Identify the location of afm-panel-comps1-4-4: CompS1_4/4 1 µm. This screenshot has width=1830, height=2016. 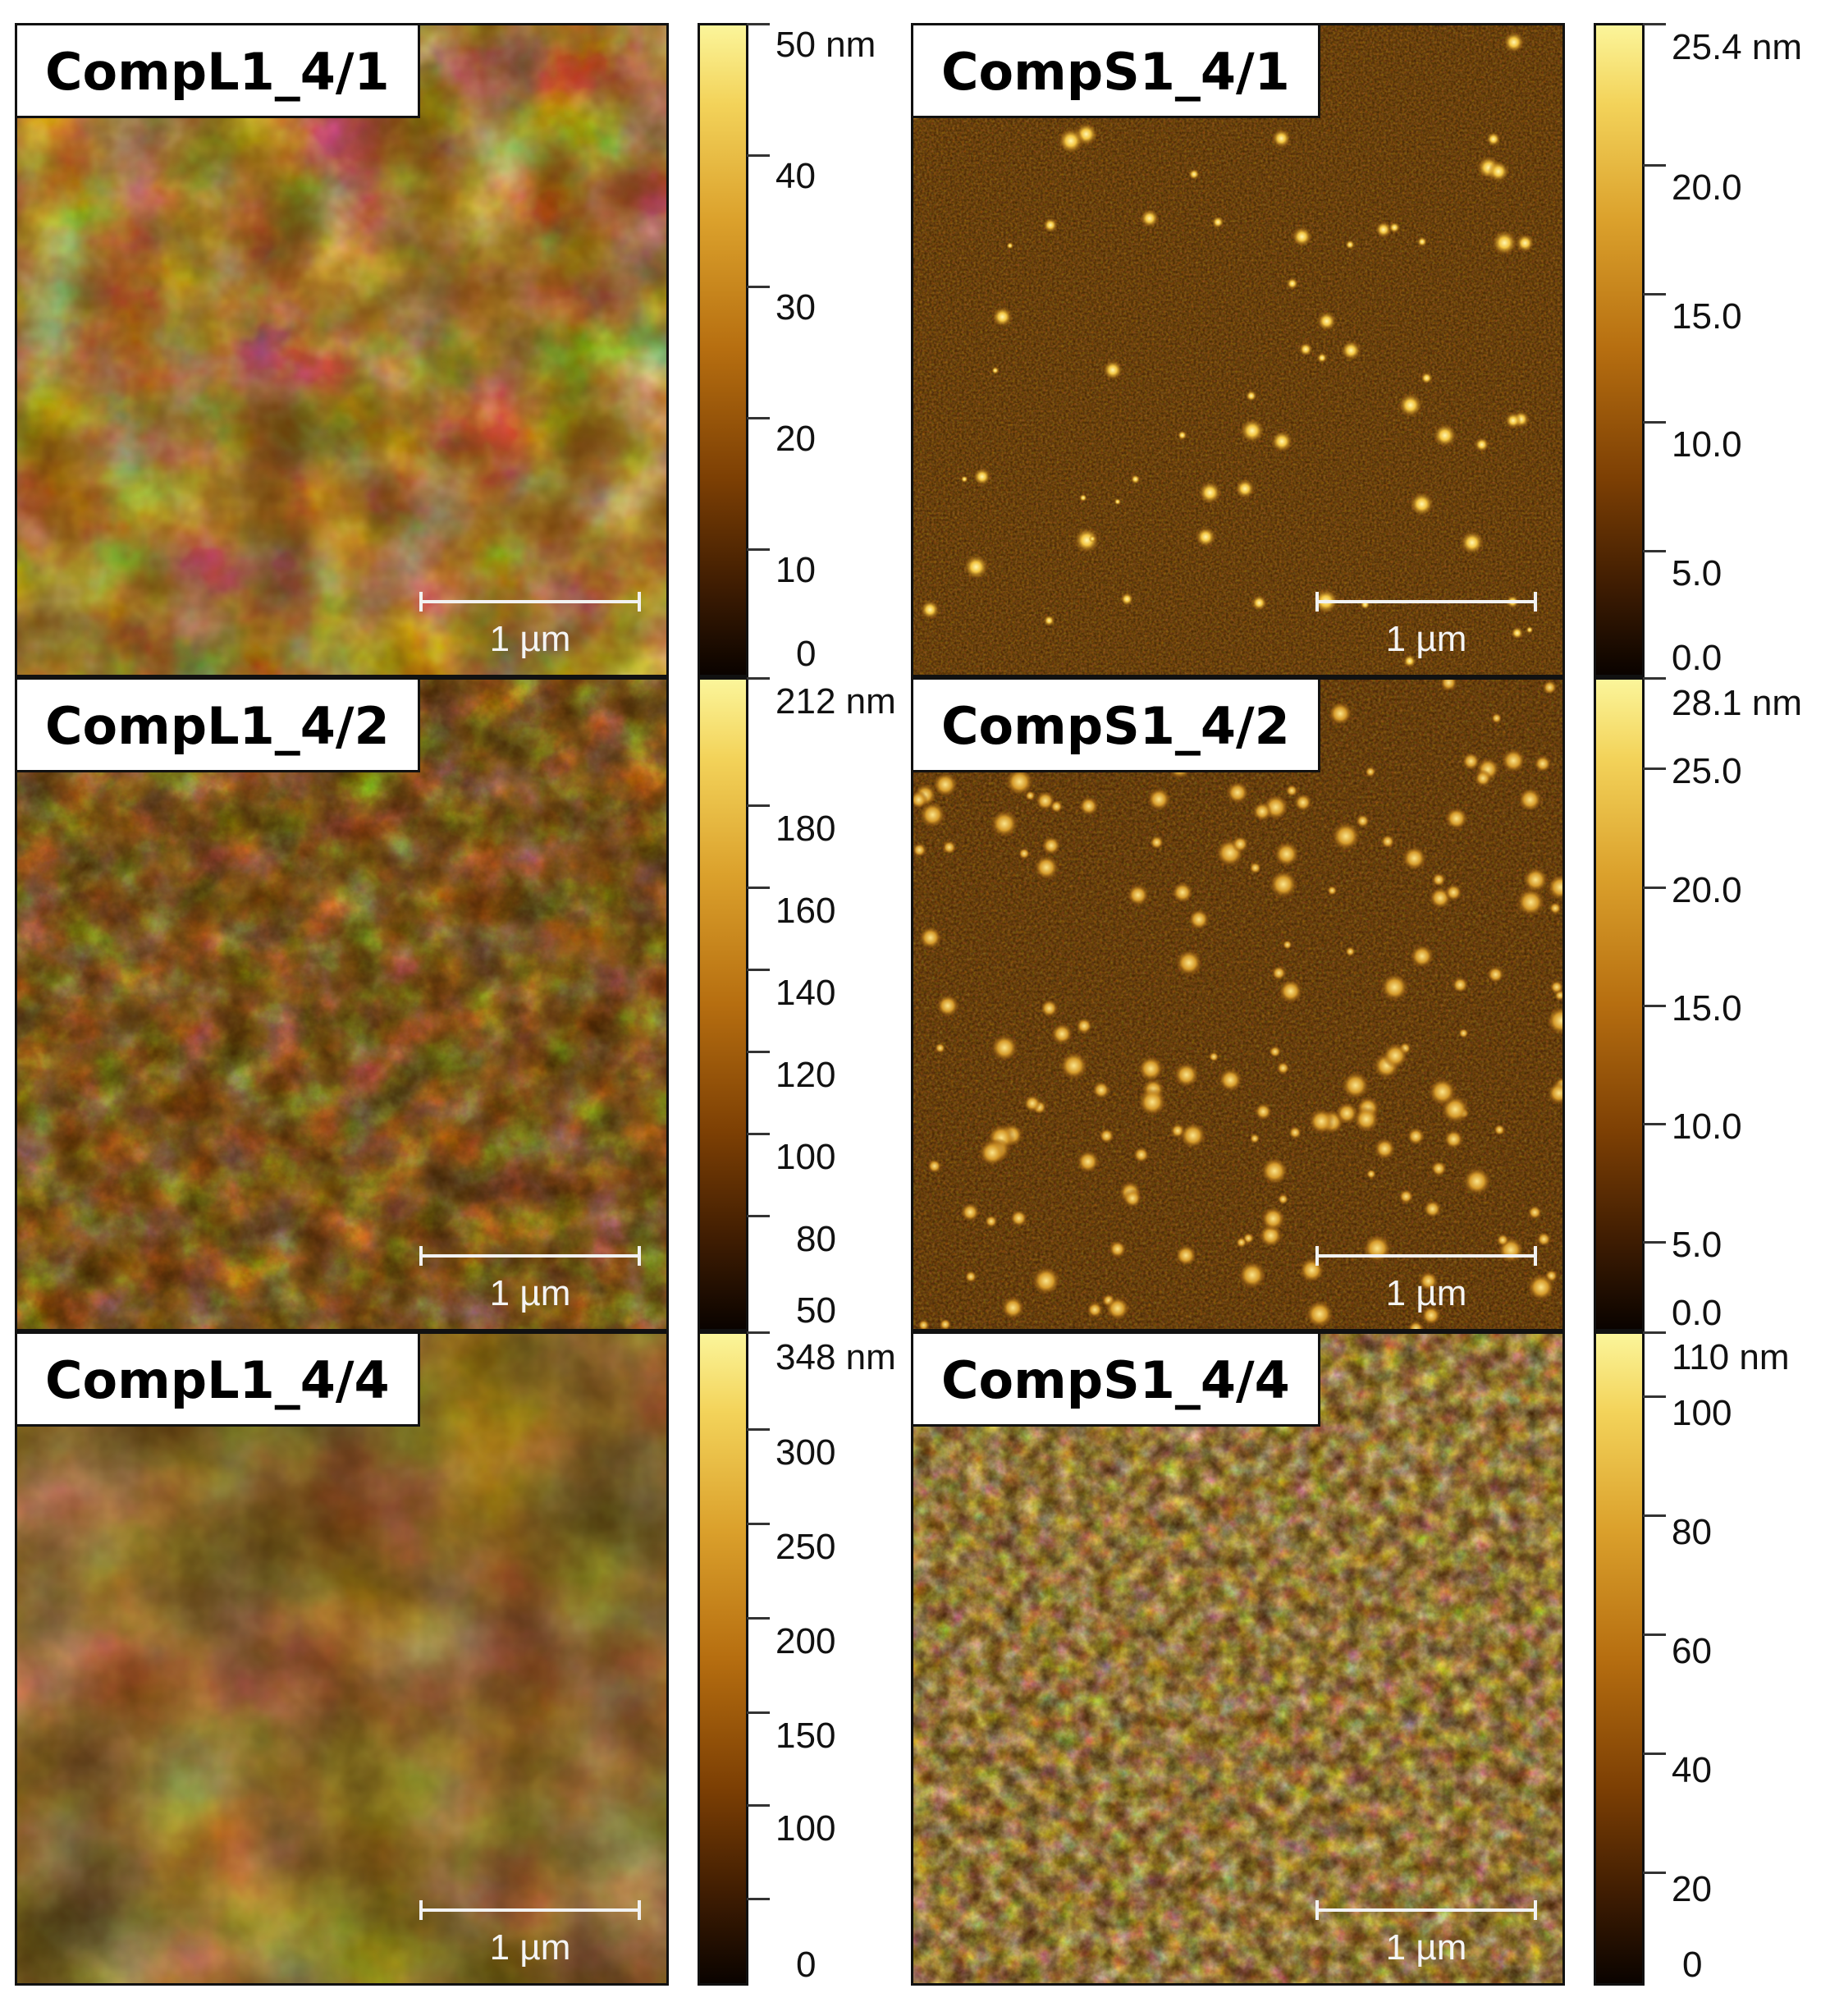
(1238, 1658).